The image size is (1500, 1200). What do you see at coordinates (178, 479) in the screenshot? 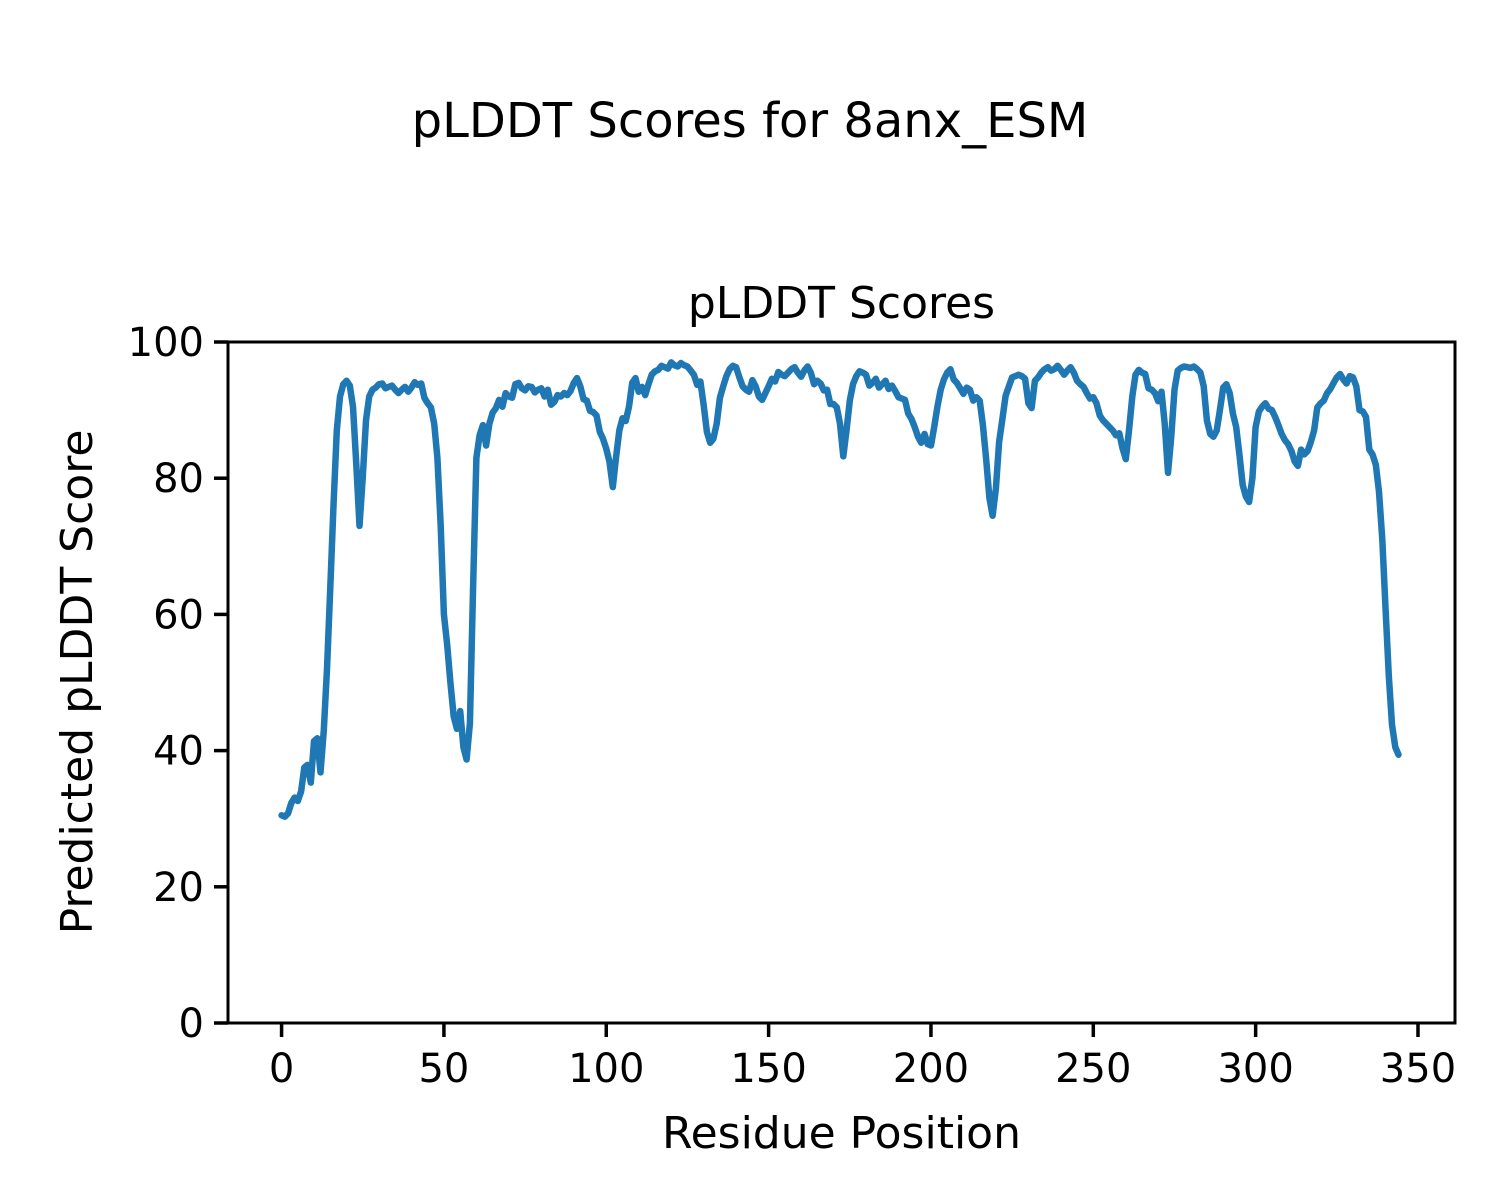
I see `y-tick-label: 80` at bounding box center [178, 479].